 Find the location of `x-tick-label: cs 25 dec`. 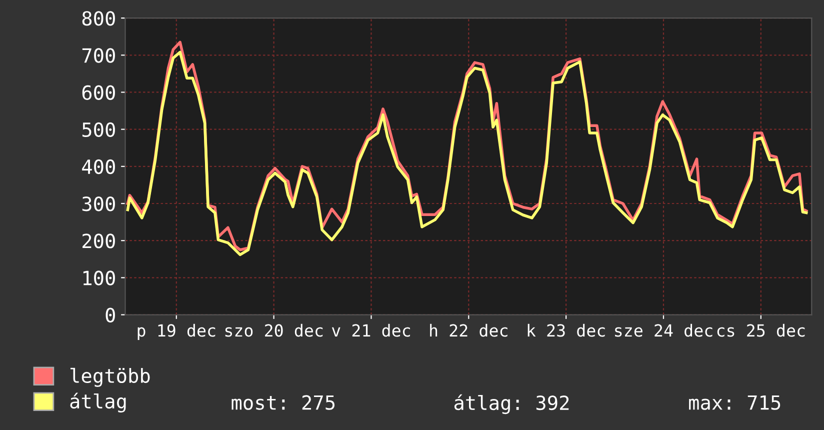

x-tick-label: cs 25 dec is located at coordinates (761, 330).